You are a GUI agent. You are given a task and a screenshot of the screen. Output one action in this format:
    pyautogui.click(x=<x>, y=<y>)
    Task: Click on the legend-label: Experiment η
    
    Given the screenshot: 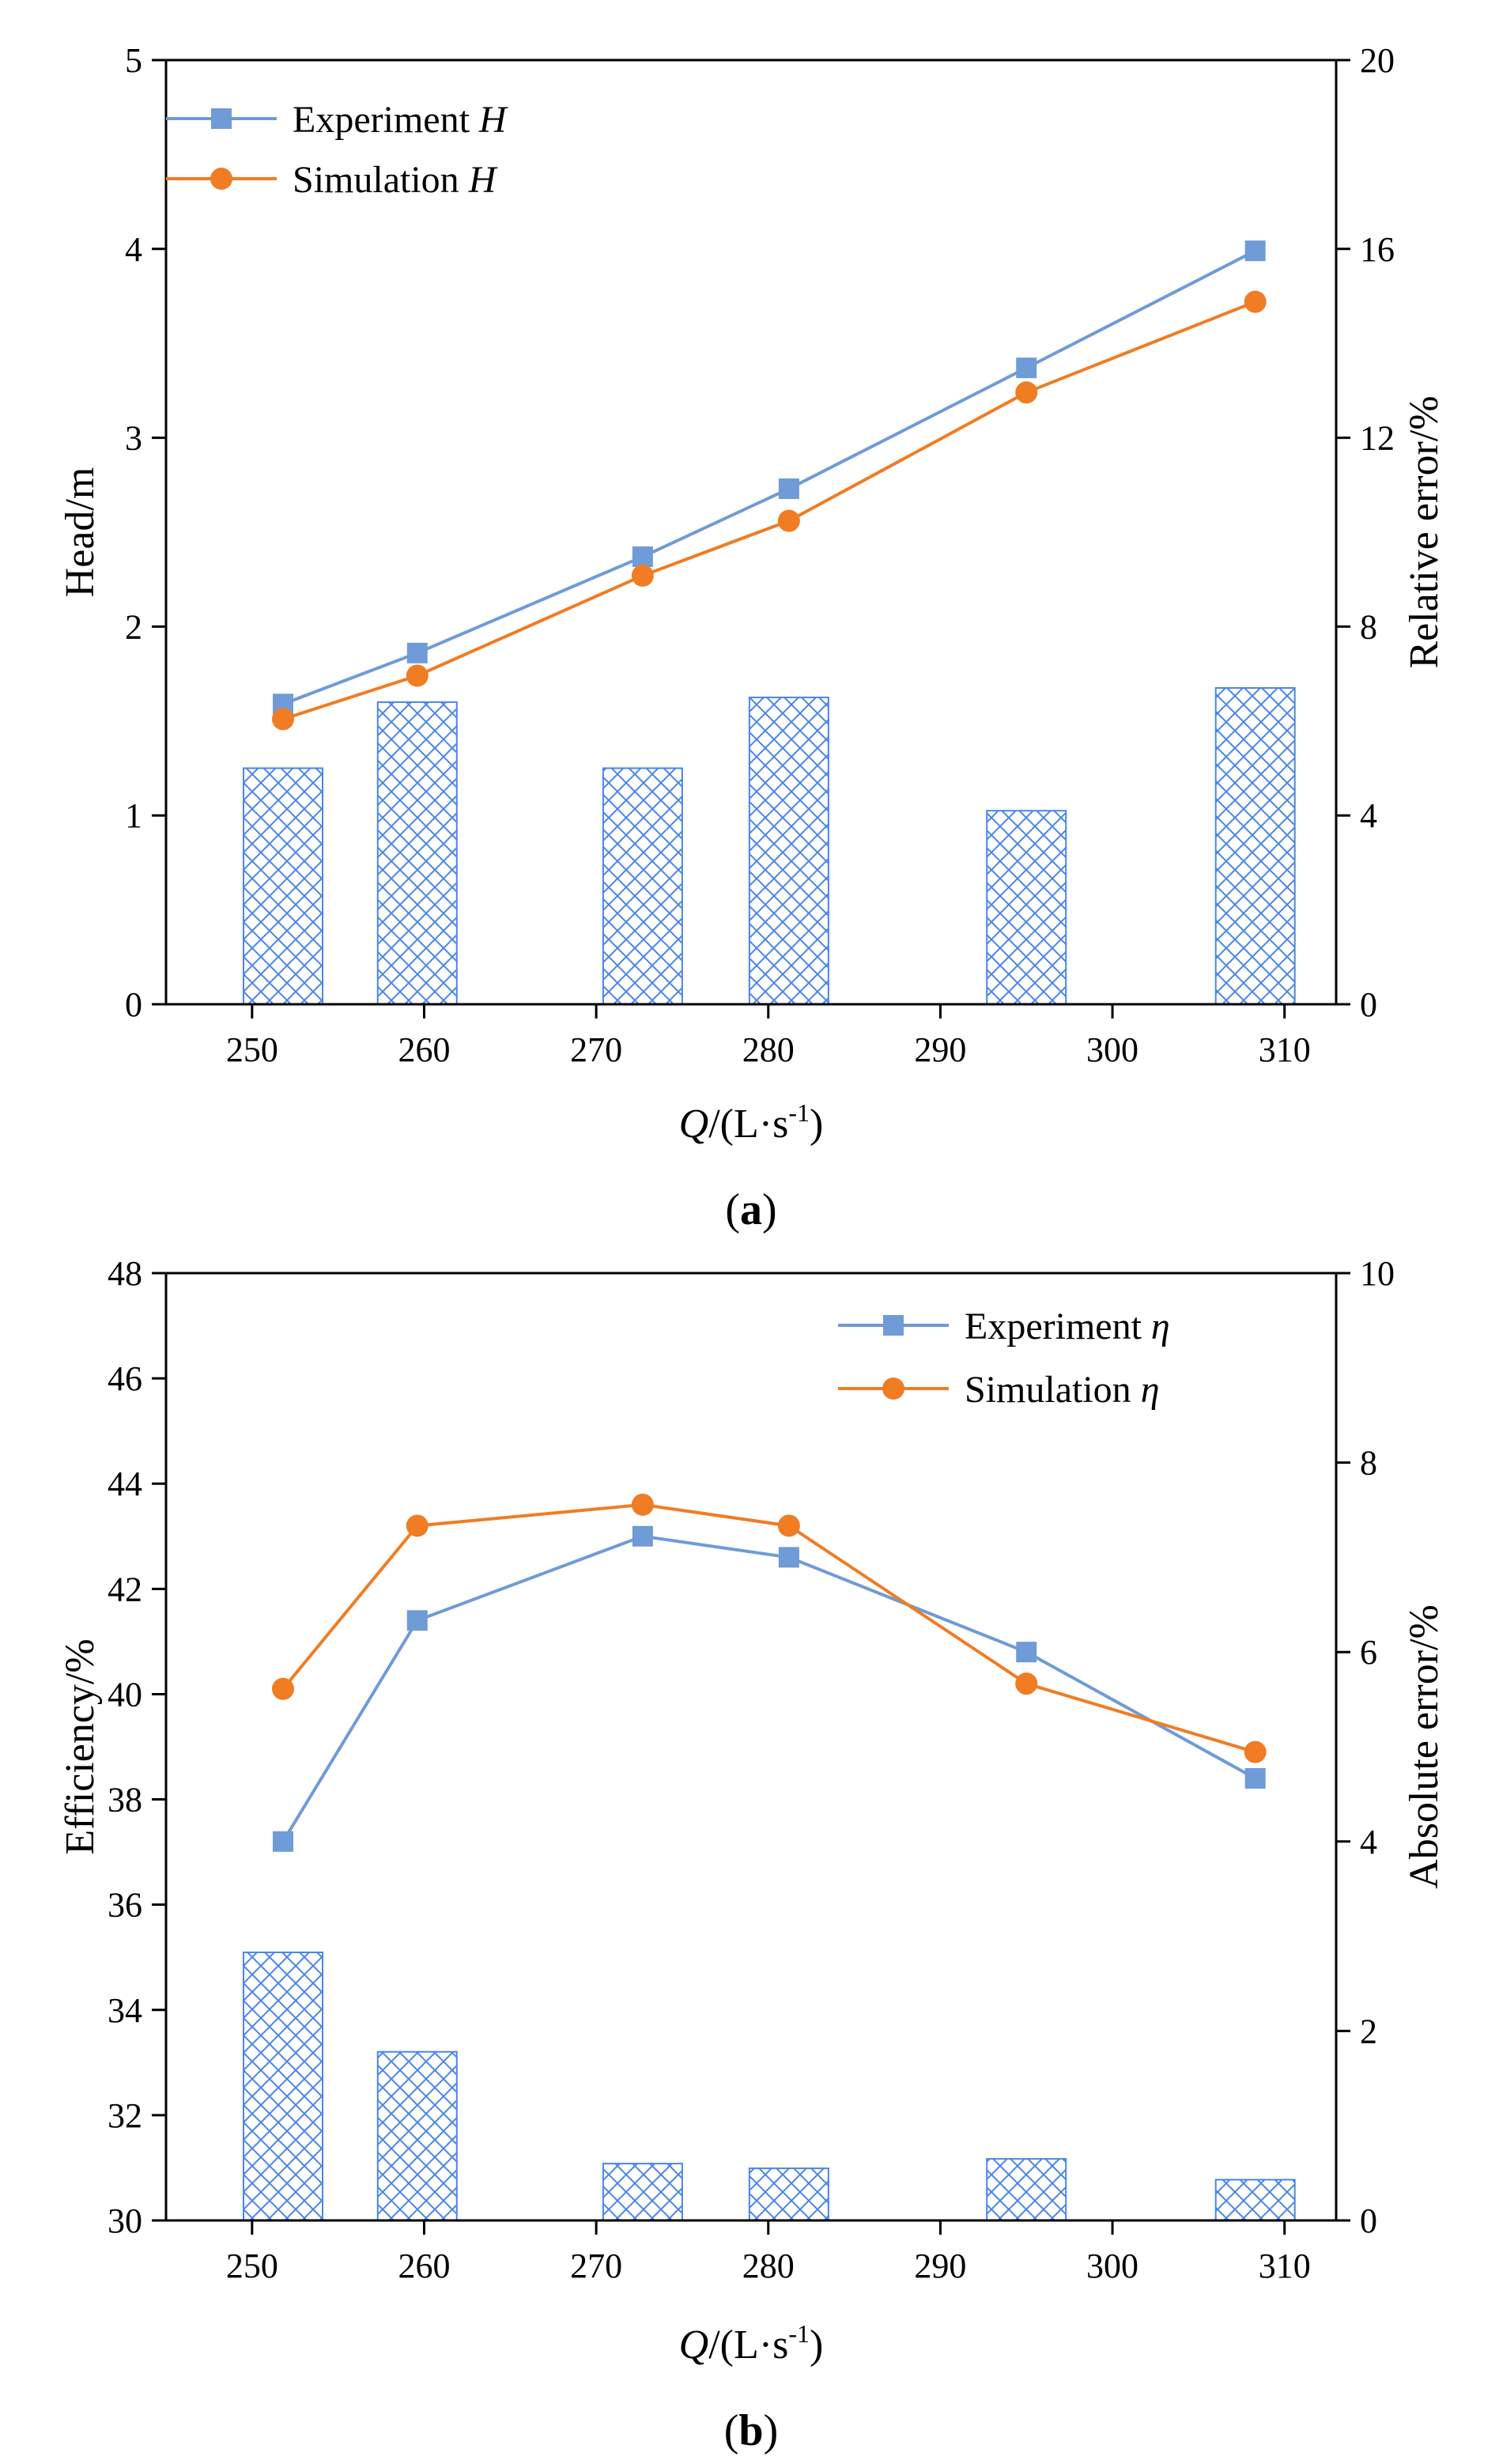 What is the action you would take?
    pyautogui.click(x=1068, y=1326)
    